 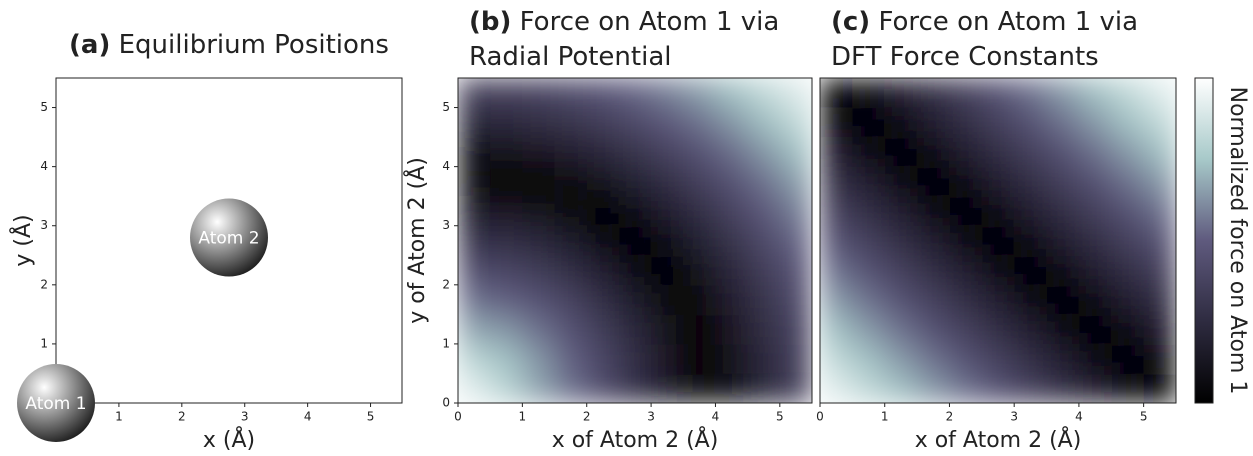 What do you see at coordinates (651, 417) in the screenshot?
I see `x-tick-label: 3` at bounding box center [651, 417].